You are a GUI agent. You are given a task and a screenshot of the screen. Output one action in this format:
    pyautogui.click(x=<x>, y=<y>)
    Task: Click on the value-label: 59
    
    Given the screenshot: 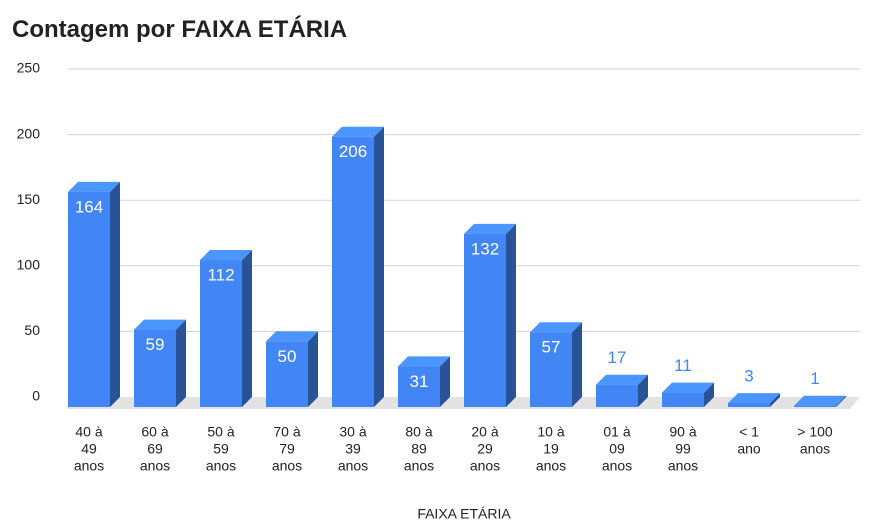 What is the action you would take?
    pyautogui.click(x=155, y=344)
    